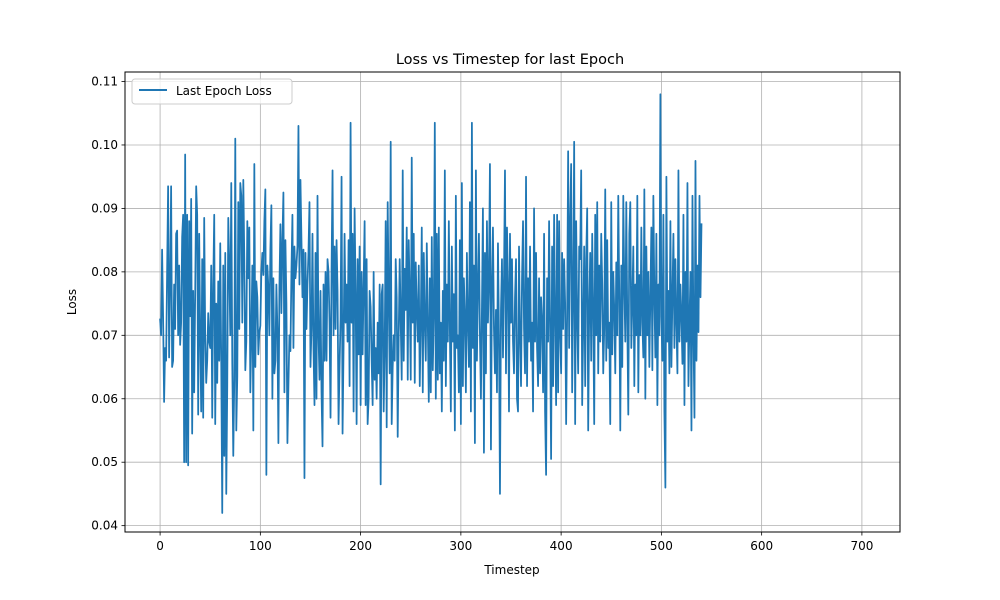 Image resolution: width=1000 pixels, height=600 pixels. I want to click on y-tick-label: 0.08, so click(104, 272).